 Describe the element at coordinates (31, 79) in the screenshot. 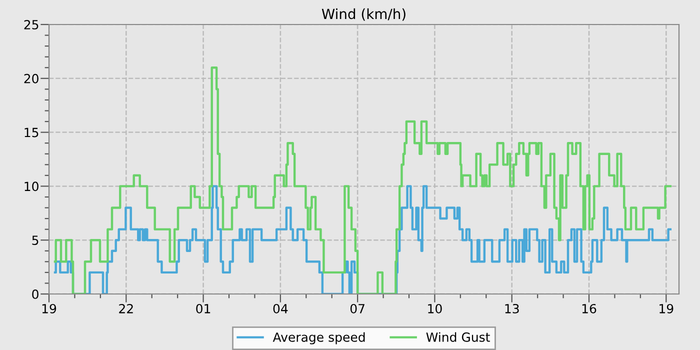

I see `y-tick-label: 20` at that location.